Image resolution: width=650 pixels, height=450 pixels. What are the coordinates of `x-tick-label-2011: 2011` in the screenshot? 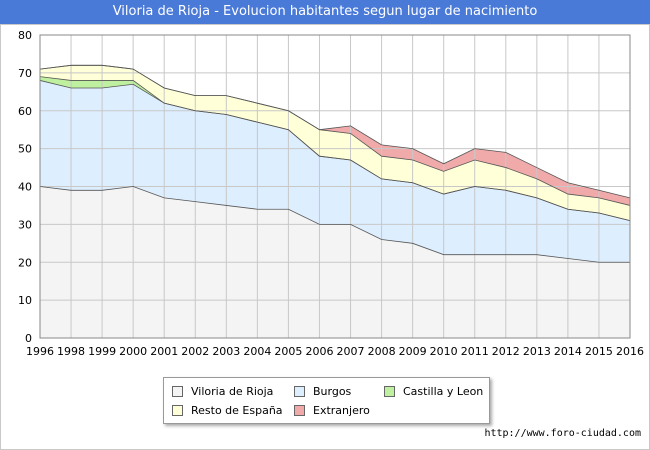 It's located at (475, 351).